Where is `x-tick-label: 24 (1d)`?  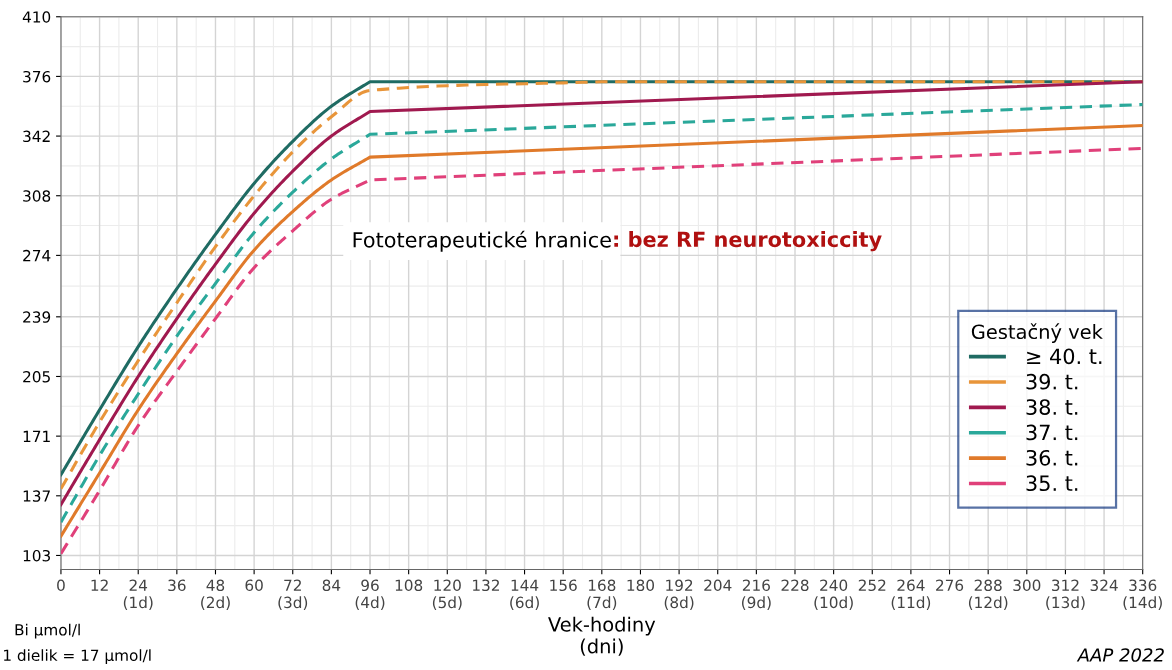
x-tick-label: 24 (1d) is located at coordinates (138, 594).